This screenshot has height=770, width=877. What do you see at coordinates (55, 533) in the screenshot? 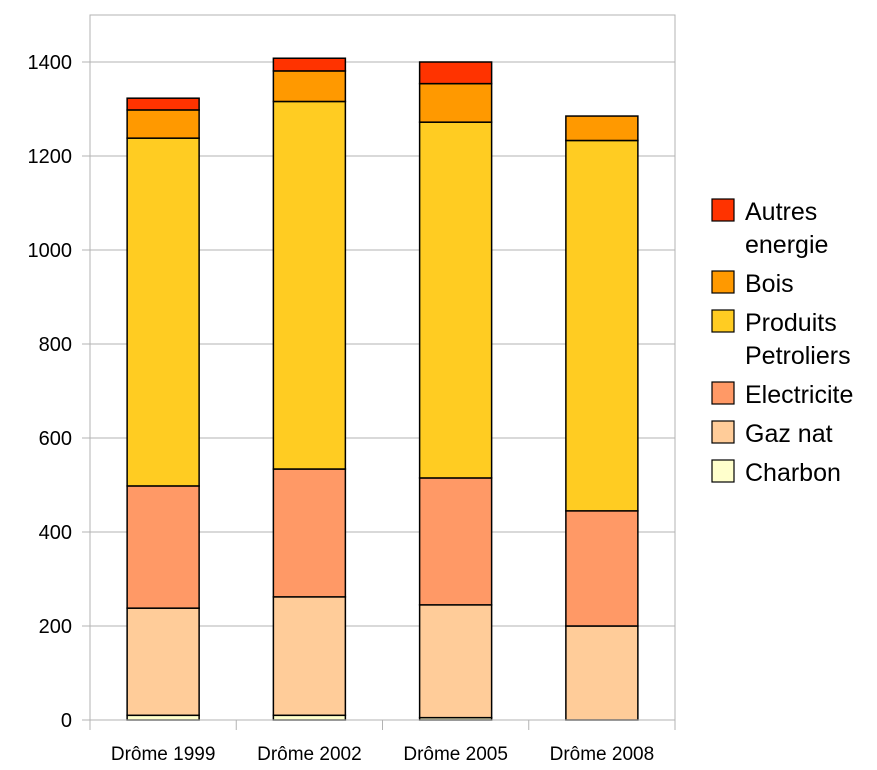
I see `y-tick-label: 400` at bounding box center [55, 533].